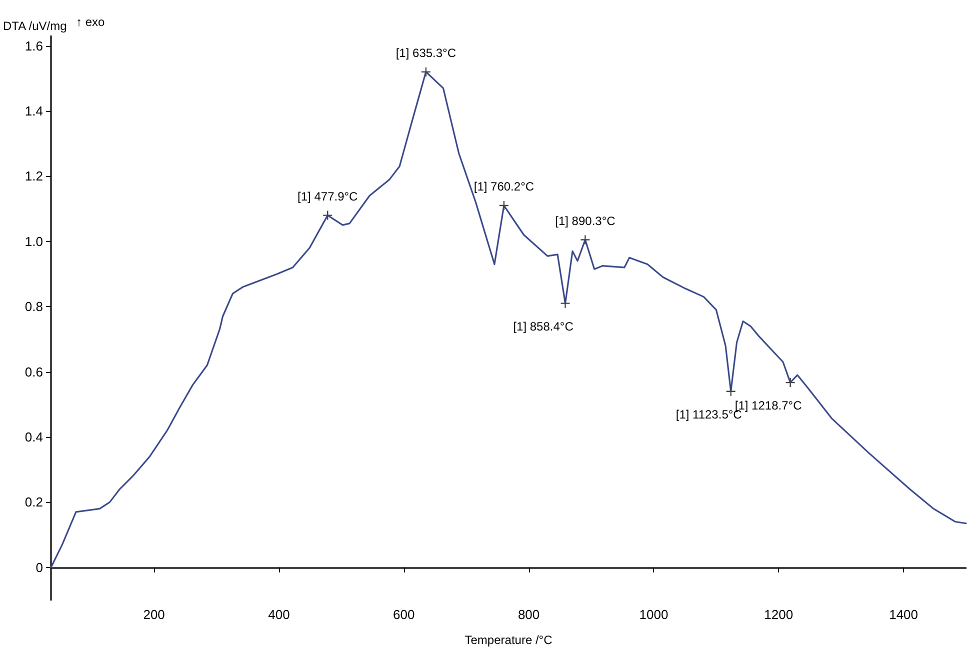 This screenshot has height=662, width=967. What do you see at coordinates (779, 614) in the screenshot?
I see `x-tick-label: 1200` at bounding box center [779, 614].